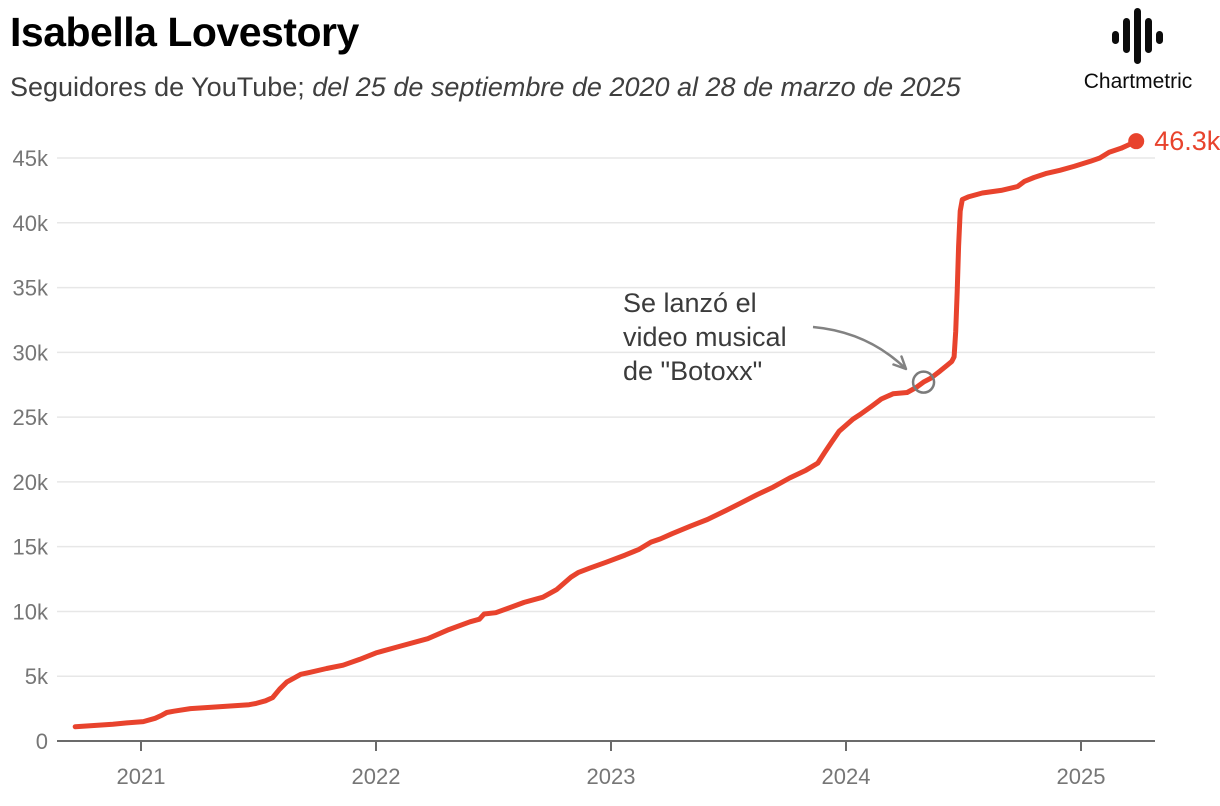 Image resolution: width=1220 pixels, height=806 pixels. I want to click on chartmetric-waveform-icon, so click(1137, 36).